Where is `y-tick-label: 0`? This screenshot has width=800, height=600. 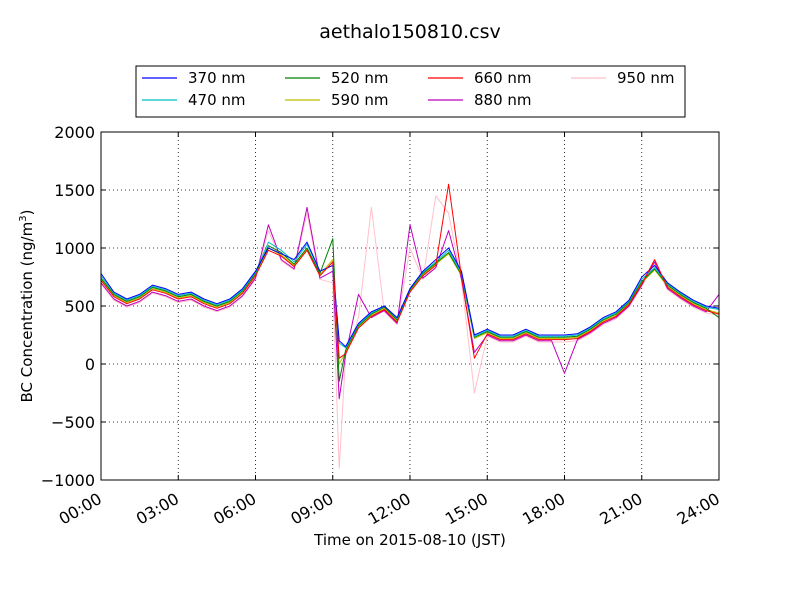
y-tick-label: 0 is located at coordinates (90, 364).